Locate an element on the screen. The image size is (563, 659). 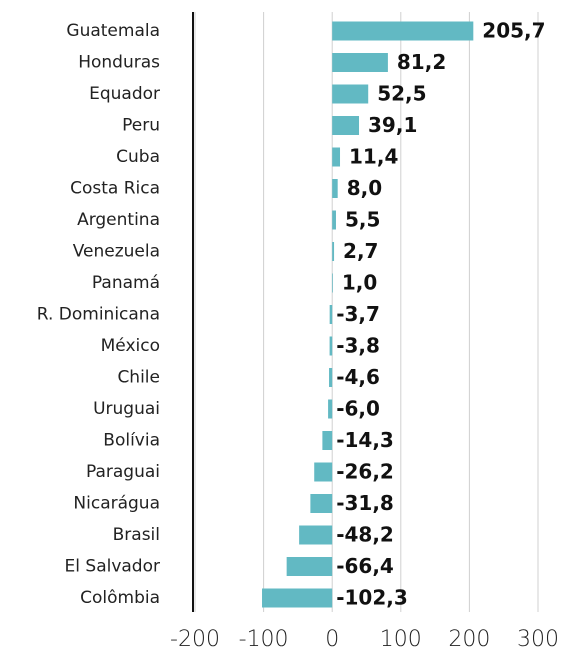
category-label: Guatemala is located at coordinates (113, 31).